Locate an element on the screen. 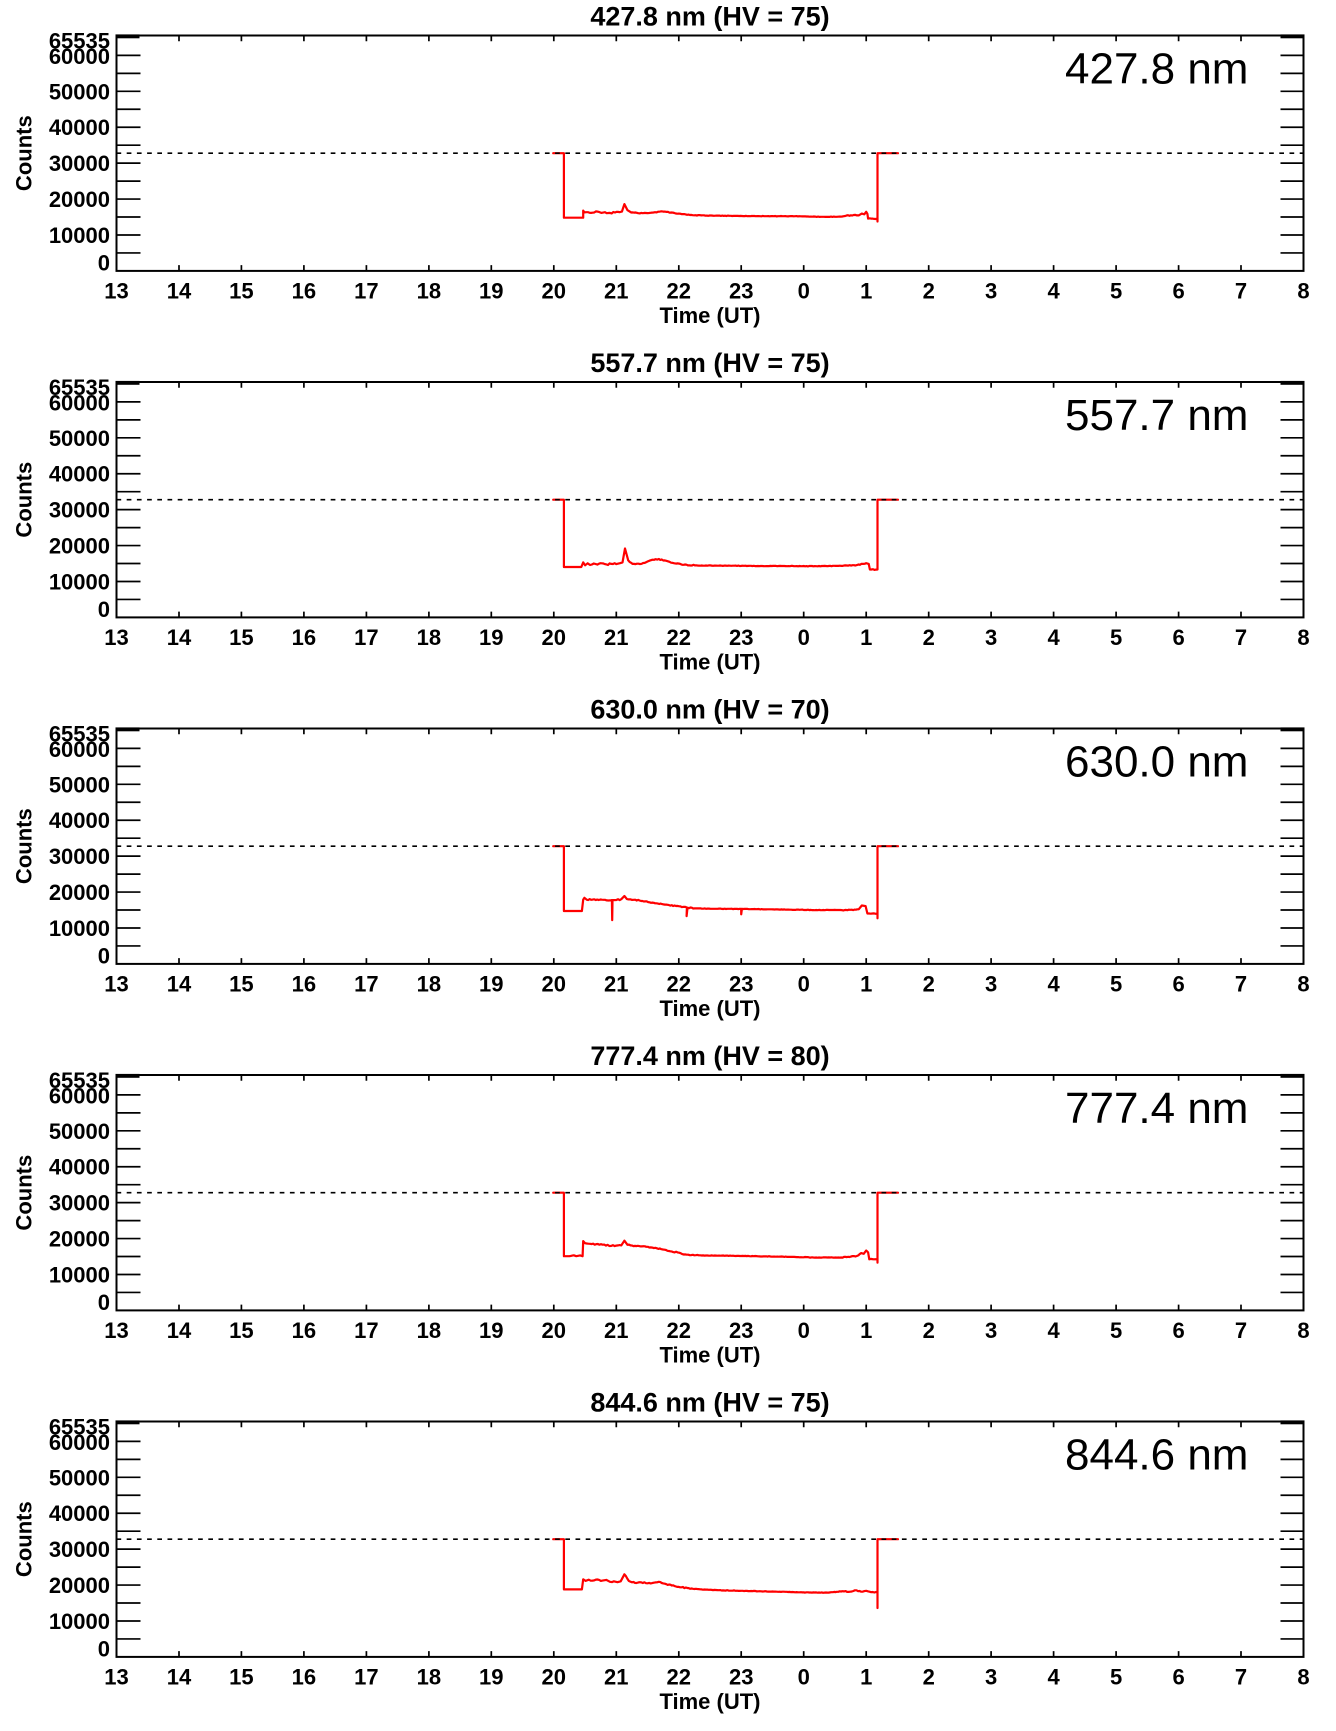 This screenshot has height=1731, width=1336. svg-text: 844.6 nm is located at coordinates (1156, 1454).